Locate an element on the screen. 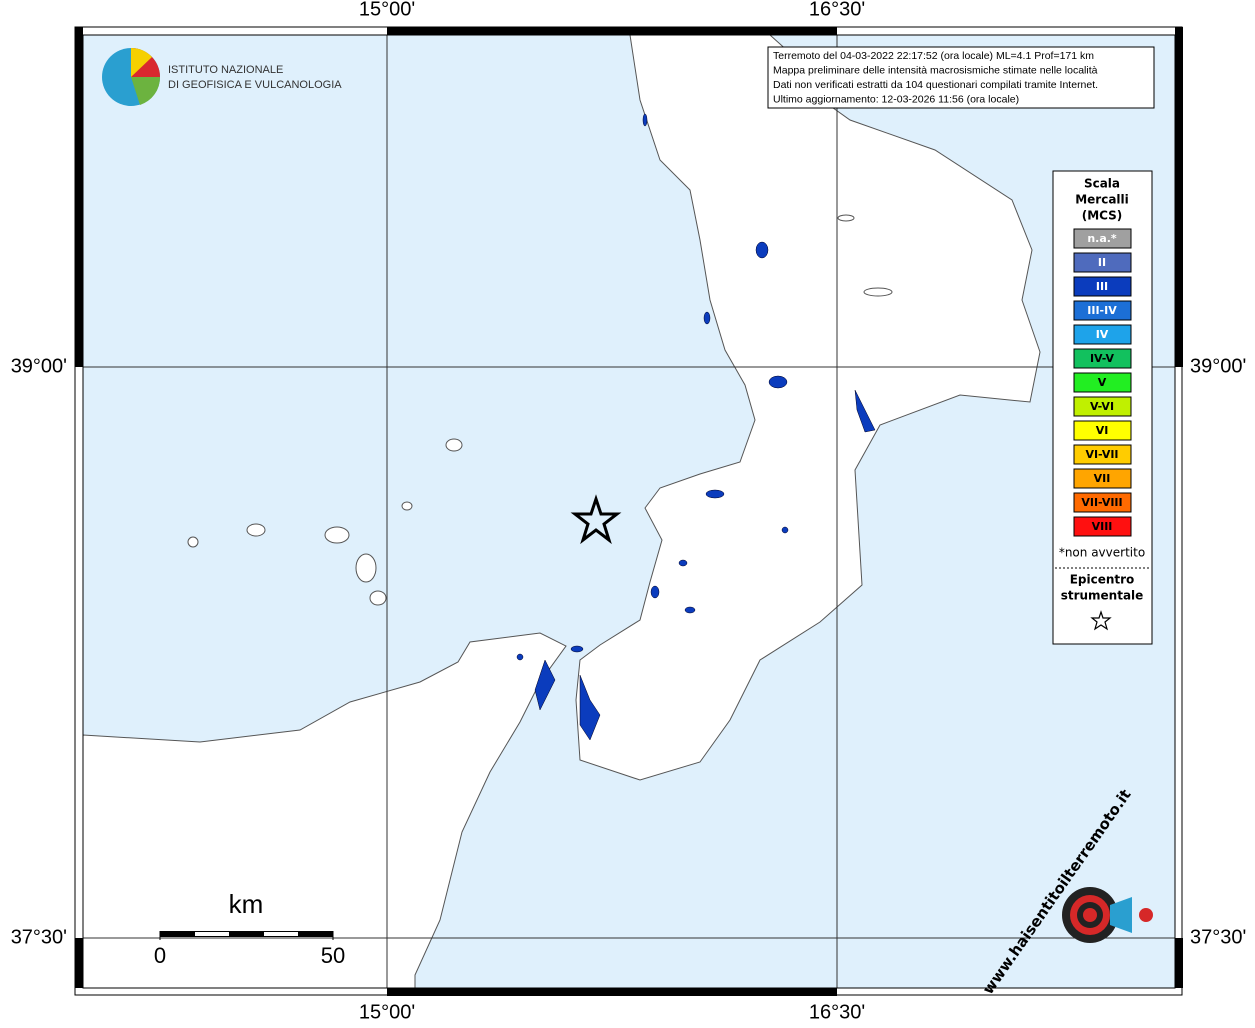 The width and height of the screenshot is (1255, 1028). legend-label: VII is located at coordinates (1102, 478).